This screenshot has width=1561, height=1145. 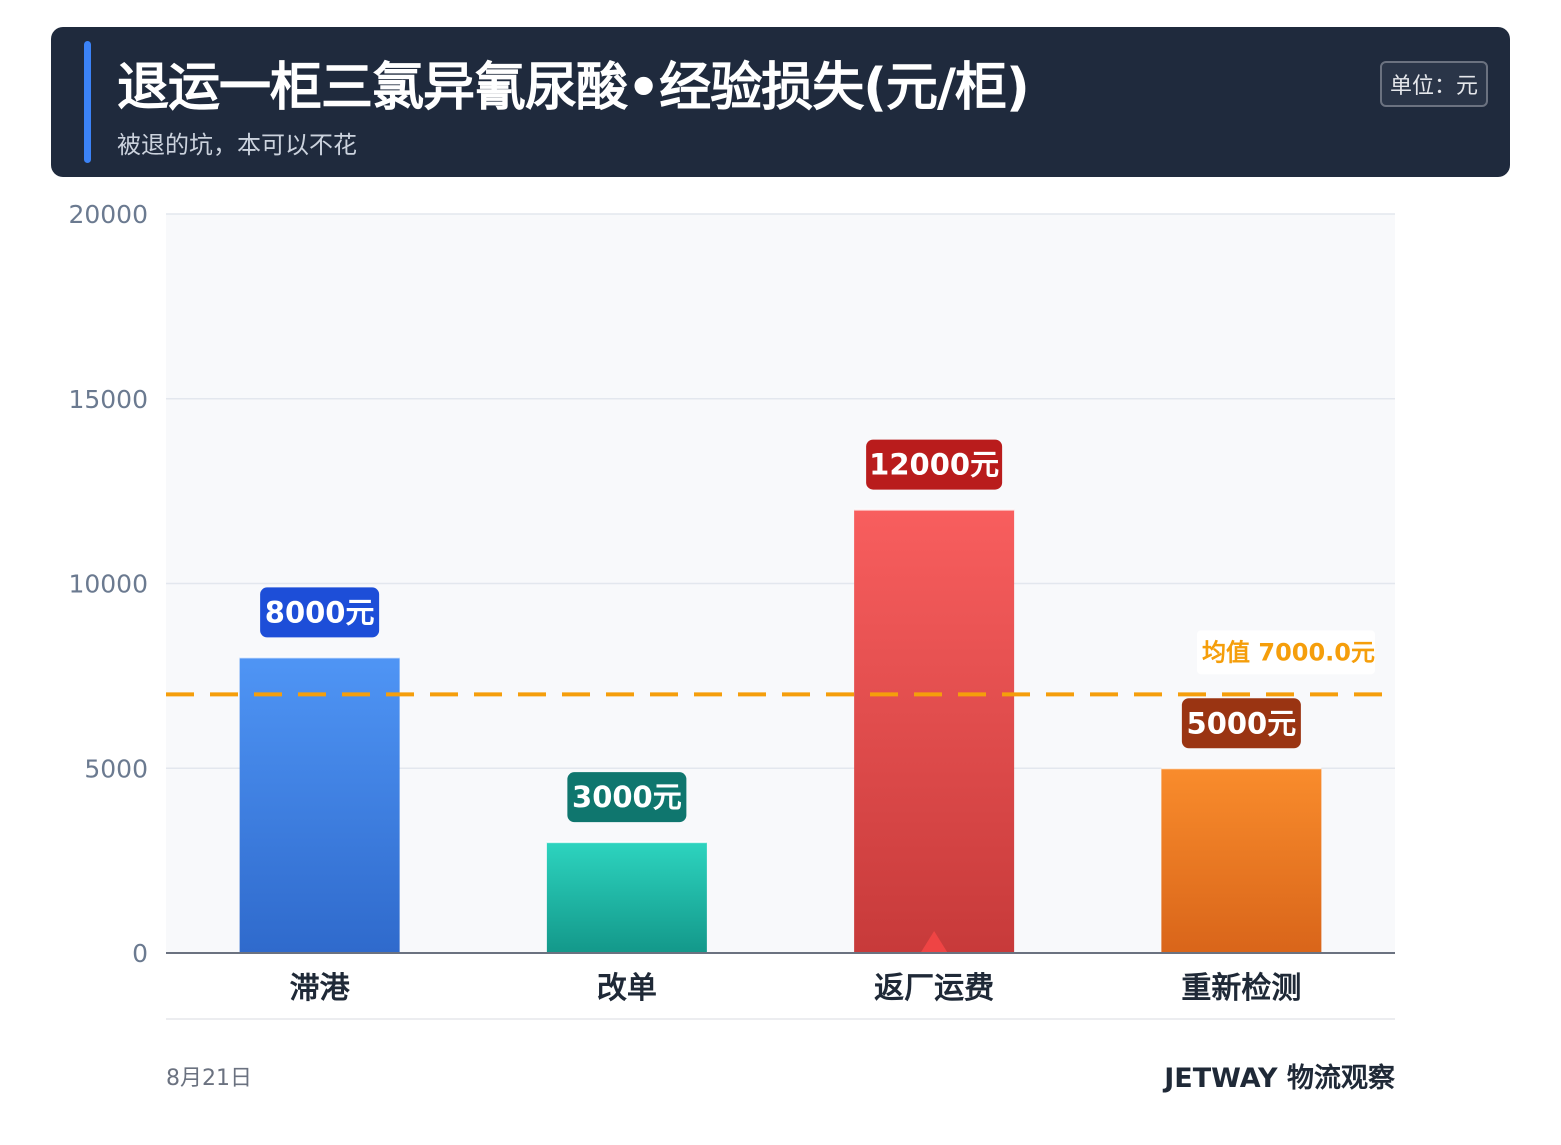 What do you see at coordinates (108, 584) in the screenshot?
I see `y-tick-label: 10000` at bounding box center [108, 584].